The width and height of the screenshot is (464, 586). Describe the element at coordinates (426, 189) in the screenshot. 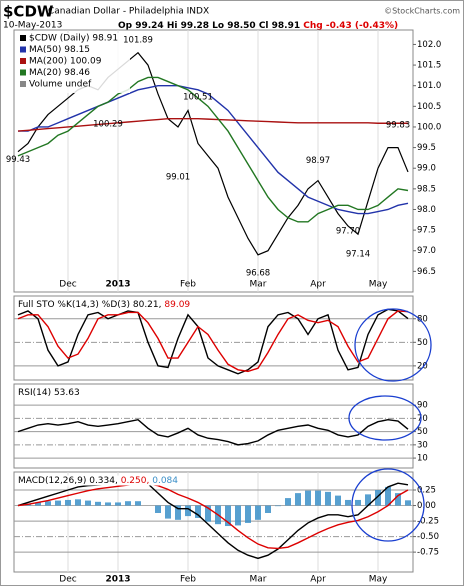

I see `y-tick-label: 98.5` at that location.